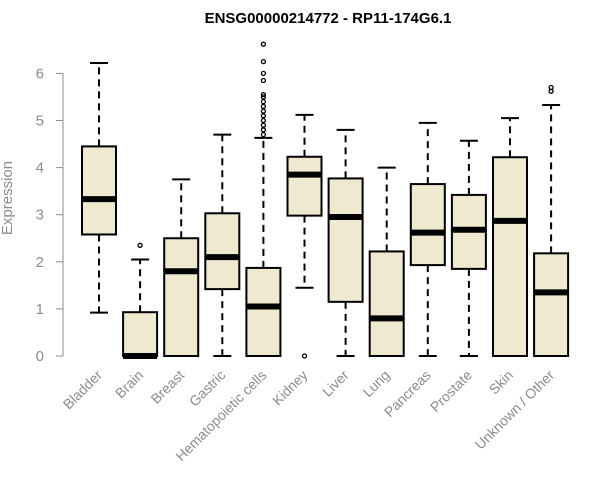 This screenshot has width=600, height=500. I want to click on box-hematopoietic-cells, so click(263, 199).